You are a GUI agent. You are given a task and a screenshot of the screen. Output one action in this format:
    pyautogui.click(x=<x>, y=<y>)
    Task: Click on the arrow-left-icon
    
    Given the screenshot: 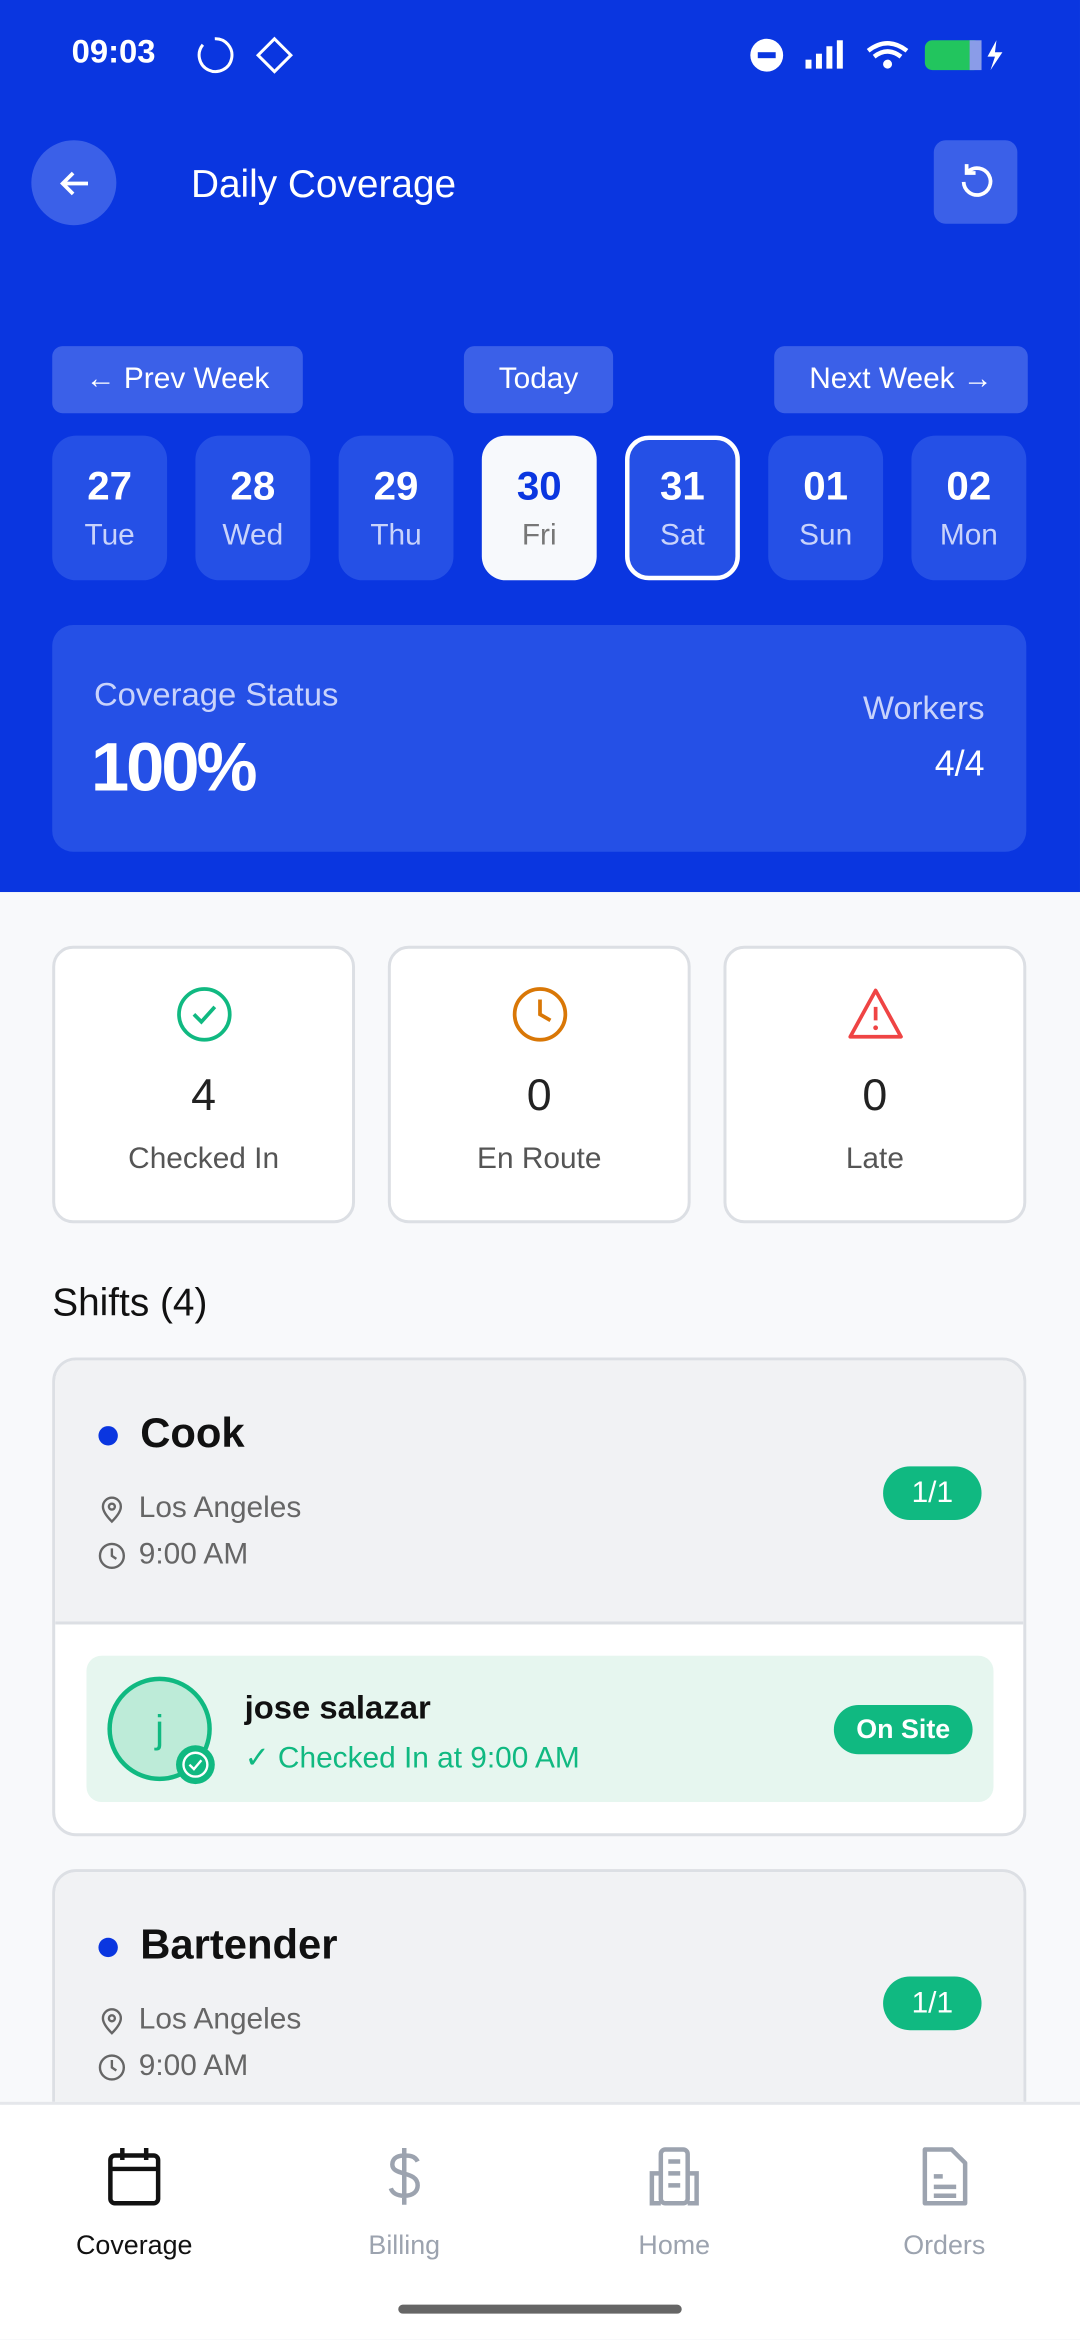 What is the action you would take?
    pyautogui.click(x=73, y=182)
    